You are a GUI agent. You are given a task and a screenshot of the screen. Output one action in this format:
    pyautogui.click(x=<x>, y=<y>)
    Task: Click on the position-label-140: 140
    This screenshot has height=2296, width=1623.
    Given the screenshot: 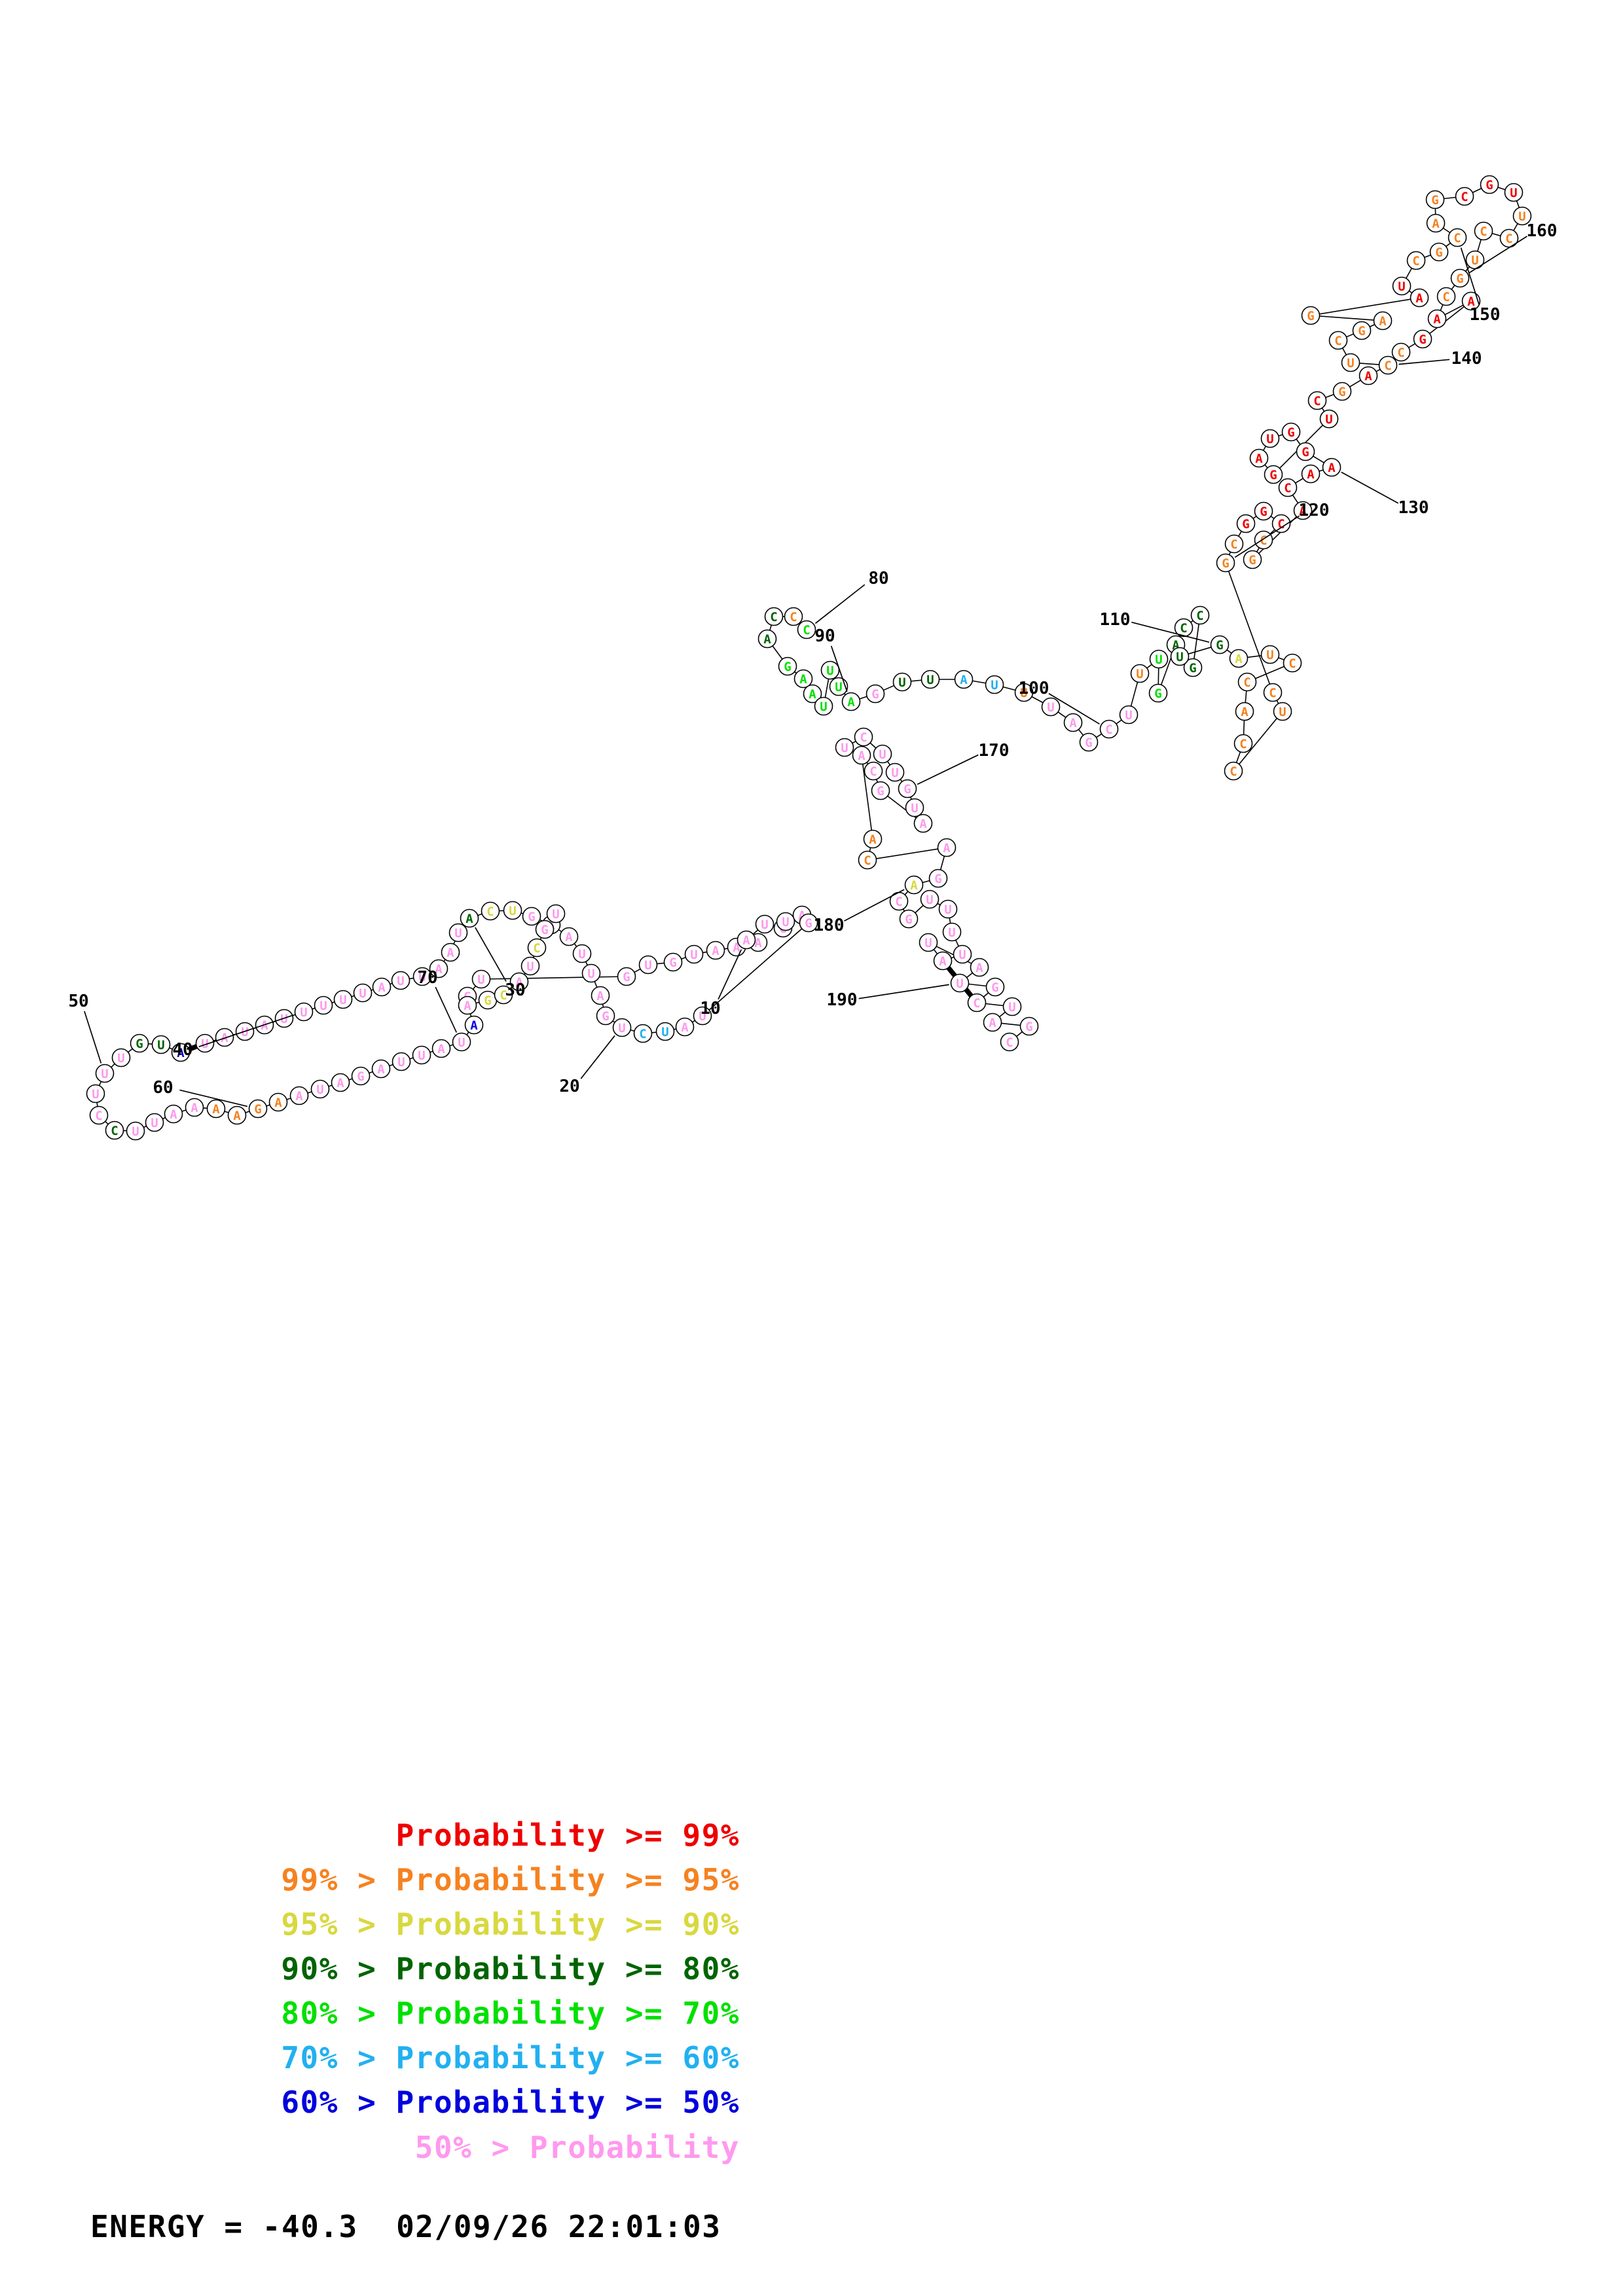 What is the action you would take?
    pyautogui.click(x=1466, y=358)
    